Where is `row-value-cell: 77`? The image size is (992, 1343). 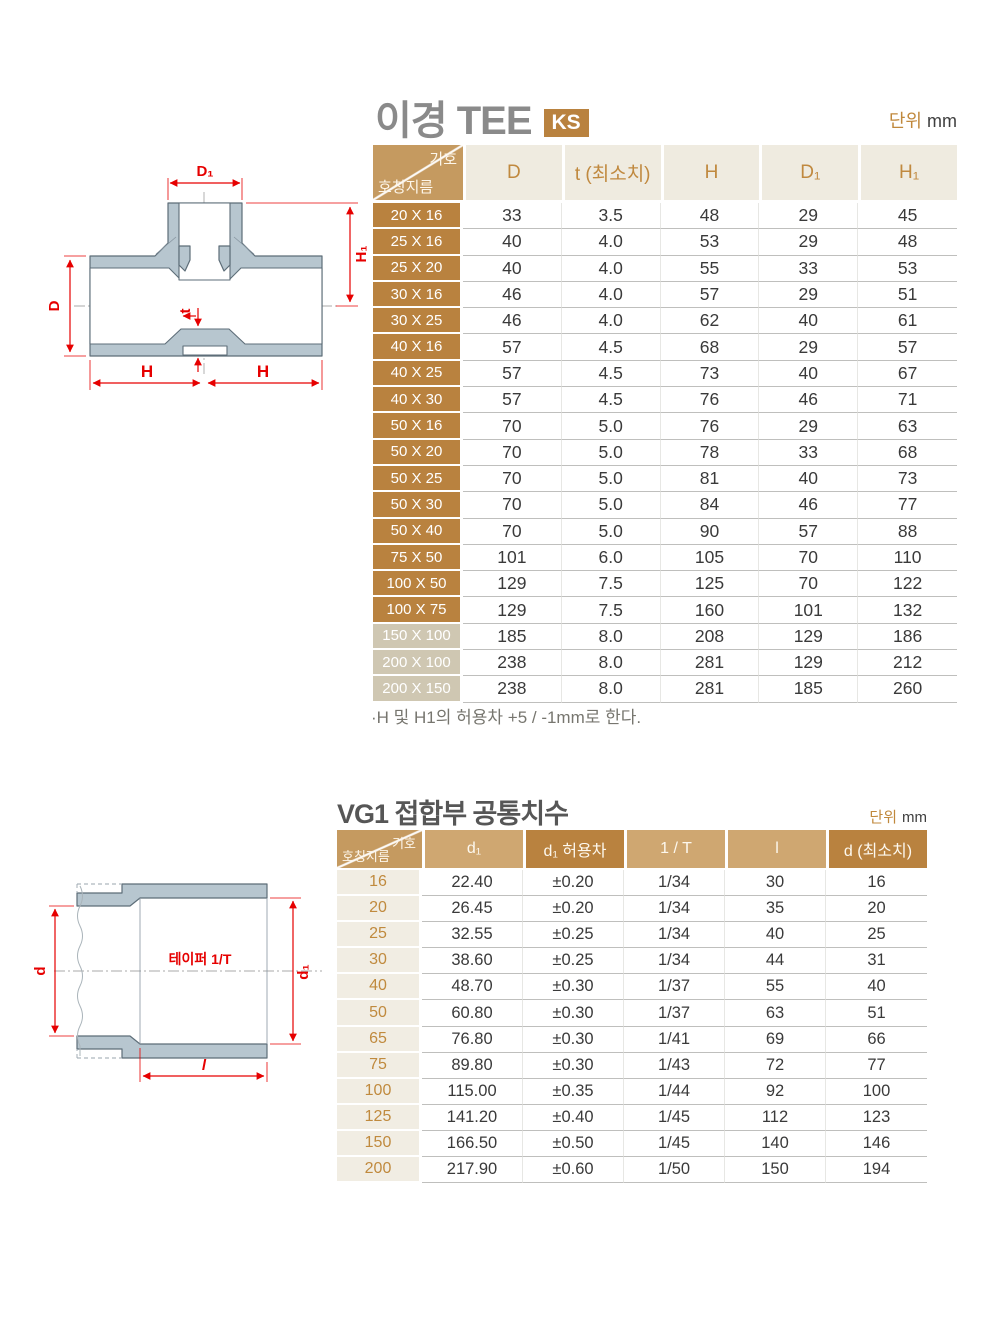
row-value-cell: 77 is located at coordinates (907, 505).